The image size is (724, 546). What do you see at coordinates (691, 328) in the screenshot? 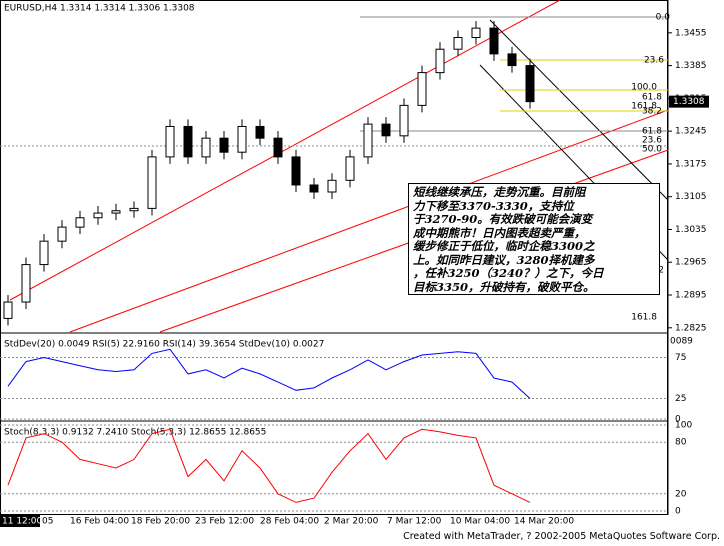
I see `y-tick-label: 1.2825` at bounding box center [691, 328].